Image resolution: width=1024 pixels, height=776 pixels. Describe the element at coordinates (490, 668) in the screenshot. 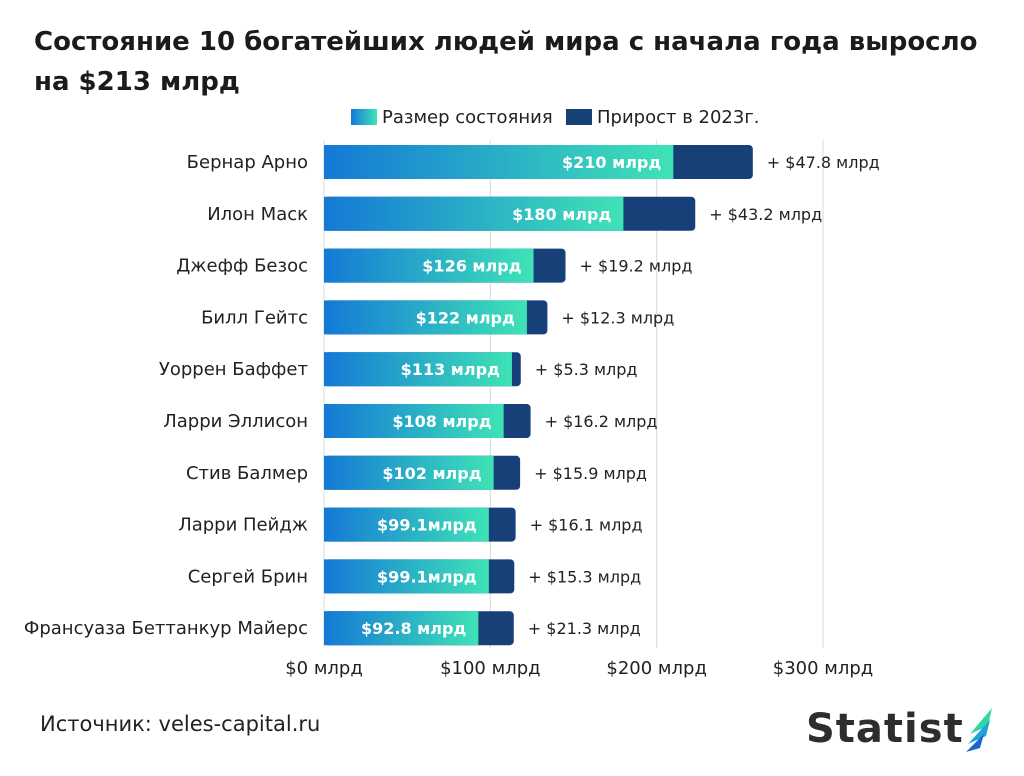

I see `x-tick-label: $100 млрд` at that location.